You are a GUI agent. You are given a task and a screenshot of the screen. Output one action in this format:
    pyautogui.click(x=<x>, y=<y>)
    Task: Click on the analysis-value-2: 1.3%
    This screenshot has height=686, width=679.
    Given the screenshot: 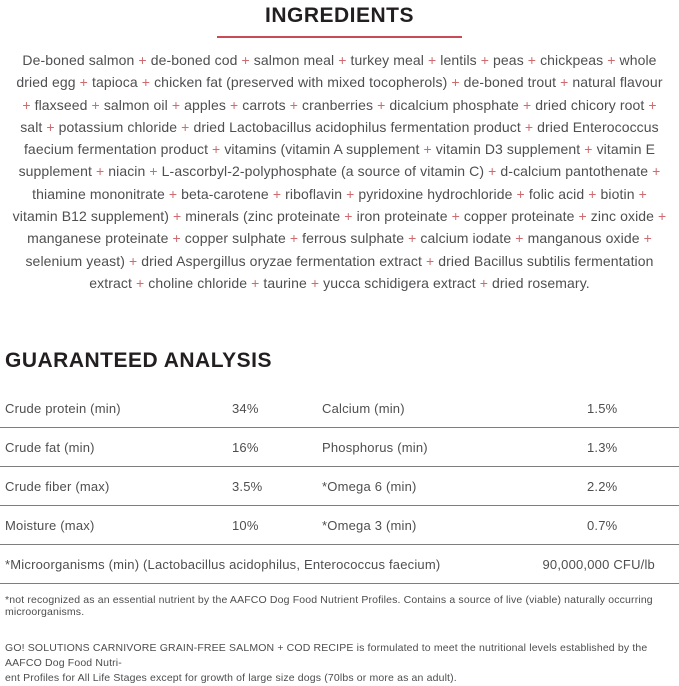 What is the action you would take?
    pyautogui.click(x=602, y=447)
    